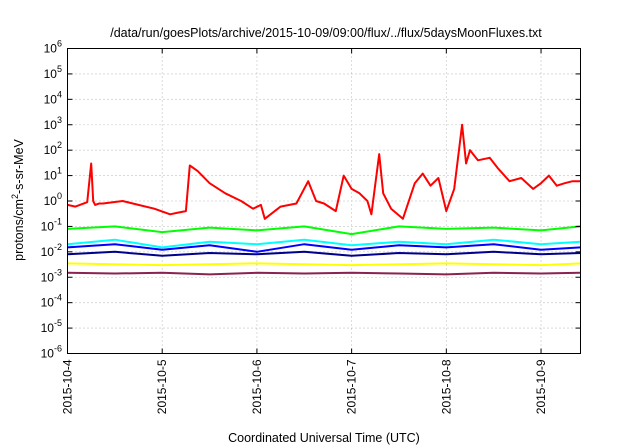 The image size is (640, 448). Describe the element at coordinates (58, 323) in the screenshot. I see `y-tick-exponent: -5` at that location.